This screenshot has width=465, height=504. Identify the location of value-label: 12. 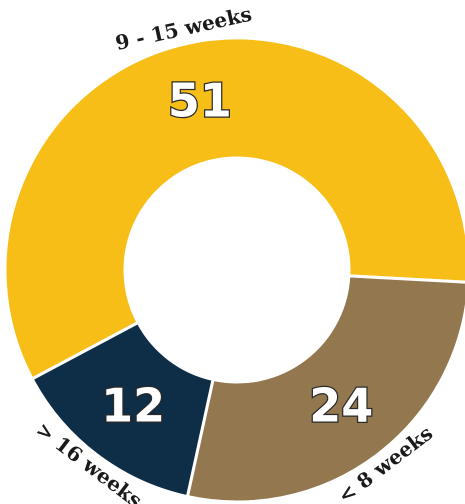
(133, 406).